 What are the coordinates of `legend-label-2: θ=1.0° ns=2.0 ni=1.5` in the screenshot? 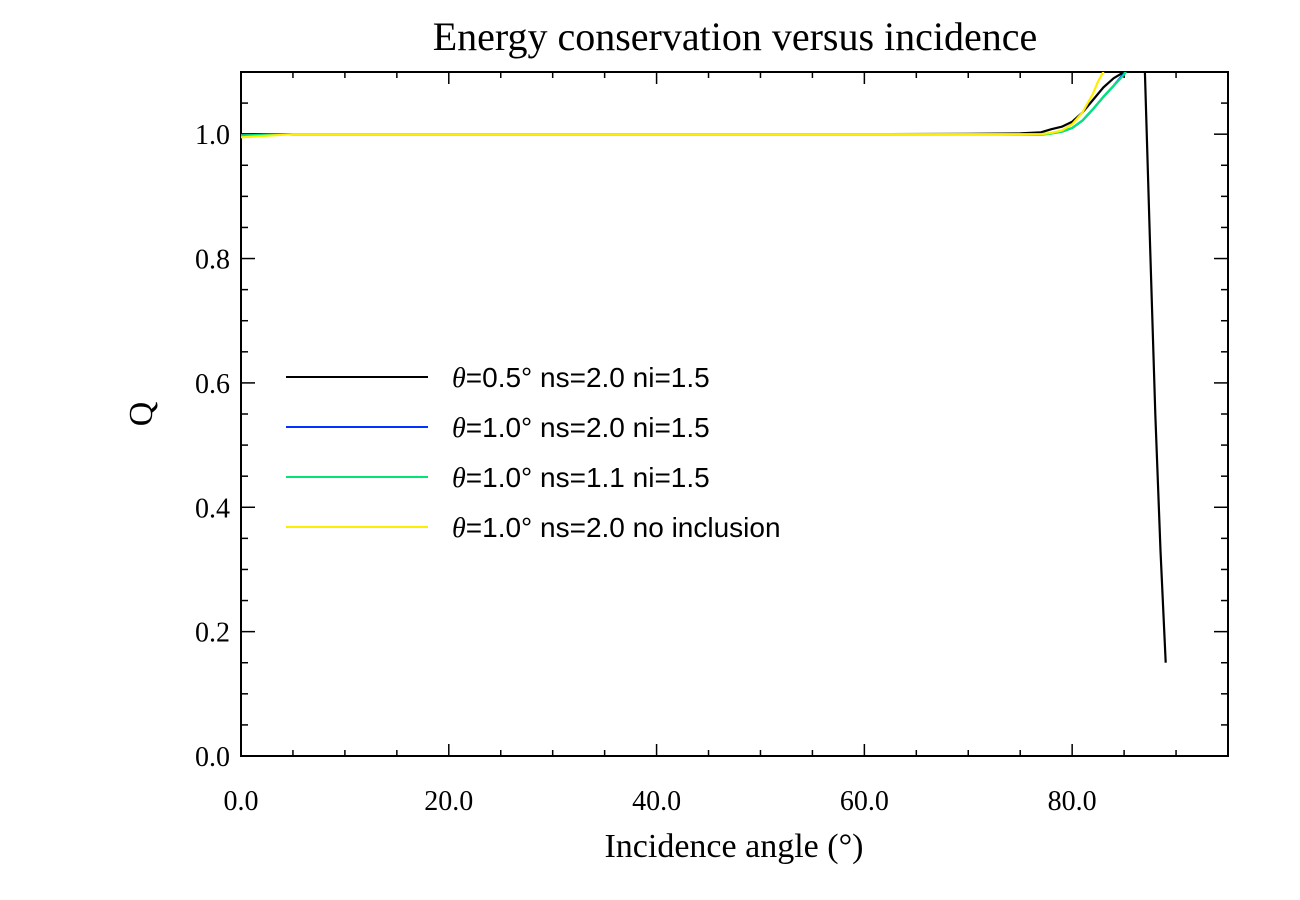 It's located at (581, 428).